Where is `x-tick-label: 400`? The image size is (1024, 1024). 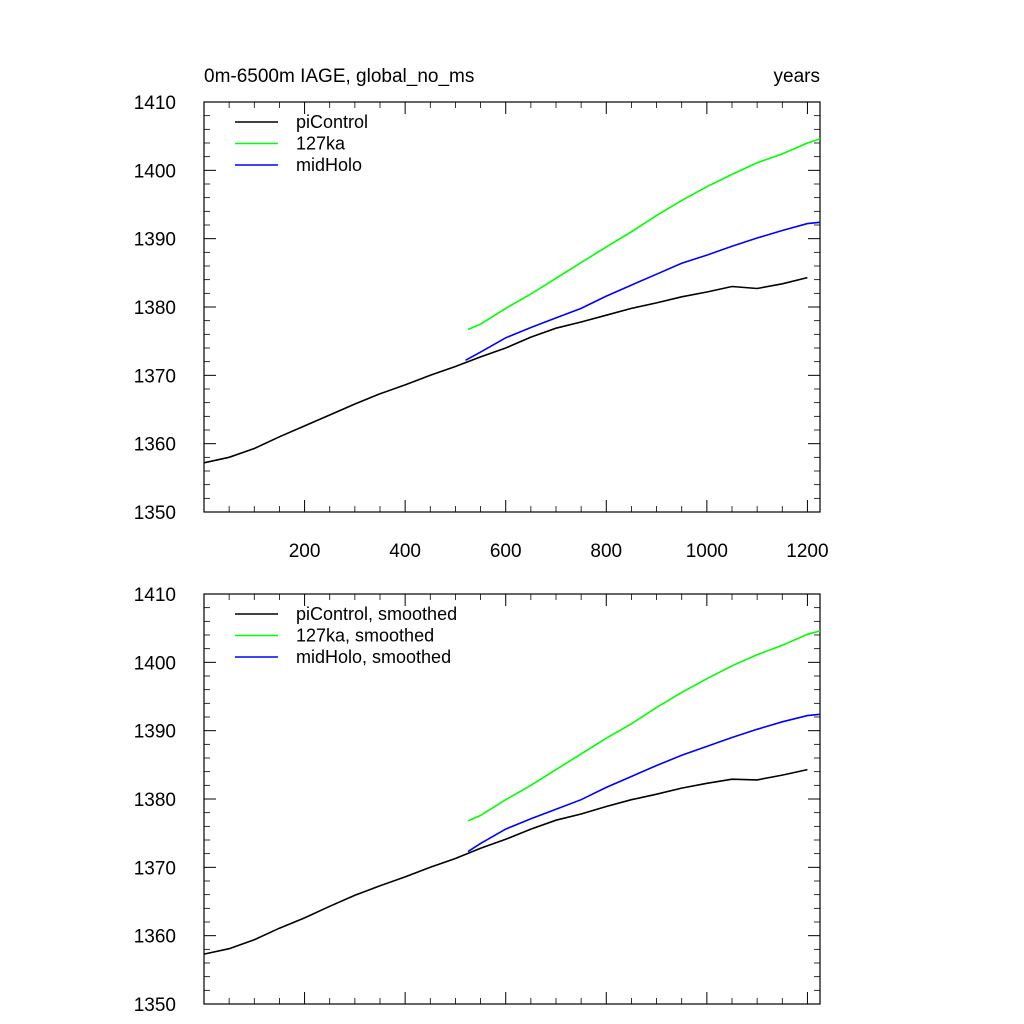
x-tick-label: 400 is located at coordinates (405, 551).